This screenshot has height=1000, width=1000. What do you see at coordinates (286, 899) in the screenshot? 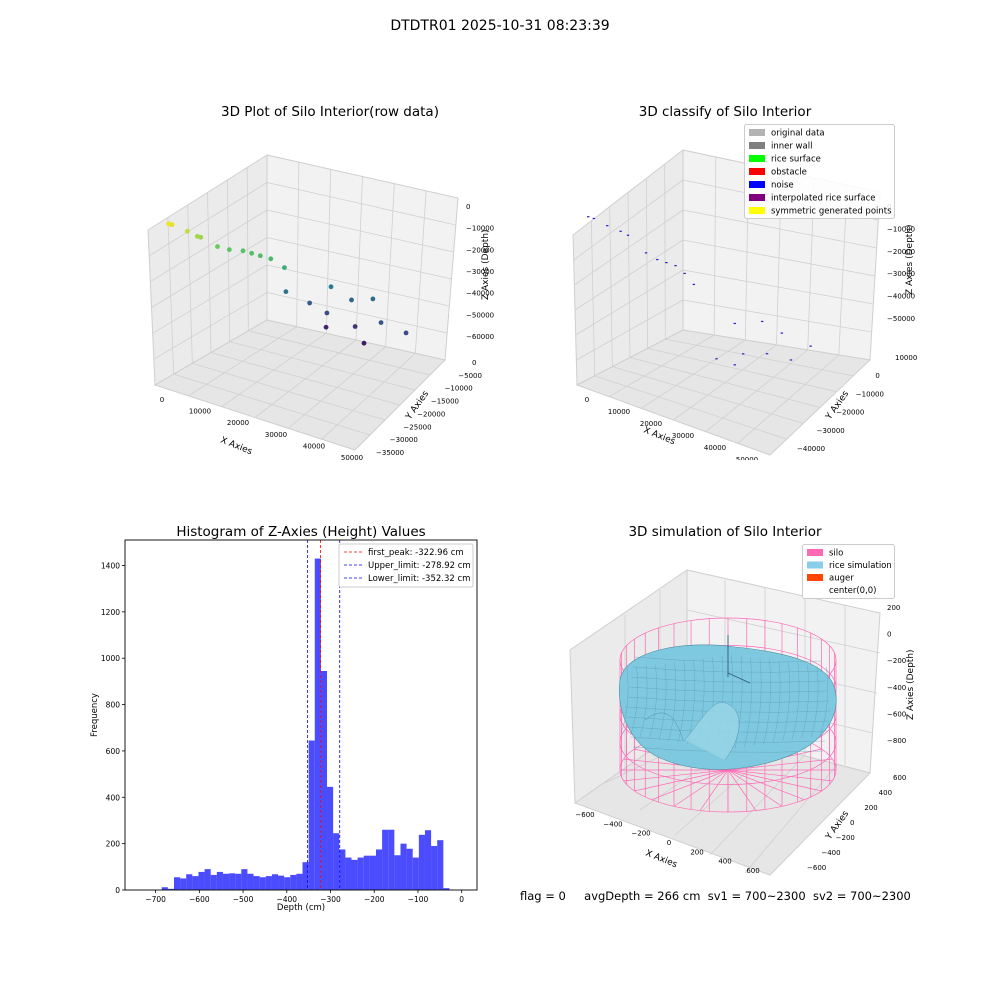
I see `histogram-x-tick: −400` at bounding box center [286, 899].